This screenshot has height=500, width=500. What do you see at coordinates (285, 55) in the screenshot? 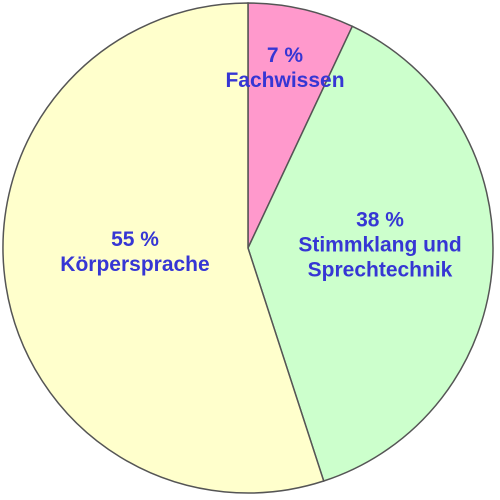
I see `value-label: 7 %` at bounding box center [285, 55].